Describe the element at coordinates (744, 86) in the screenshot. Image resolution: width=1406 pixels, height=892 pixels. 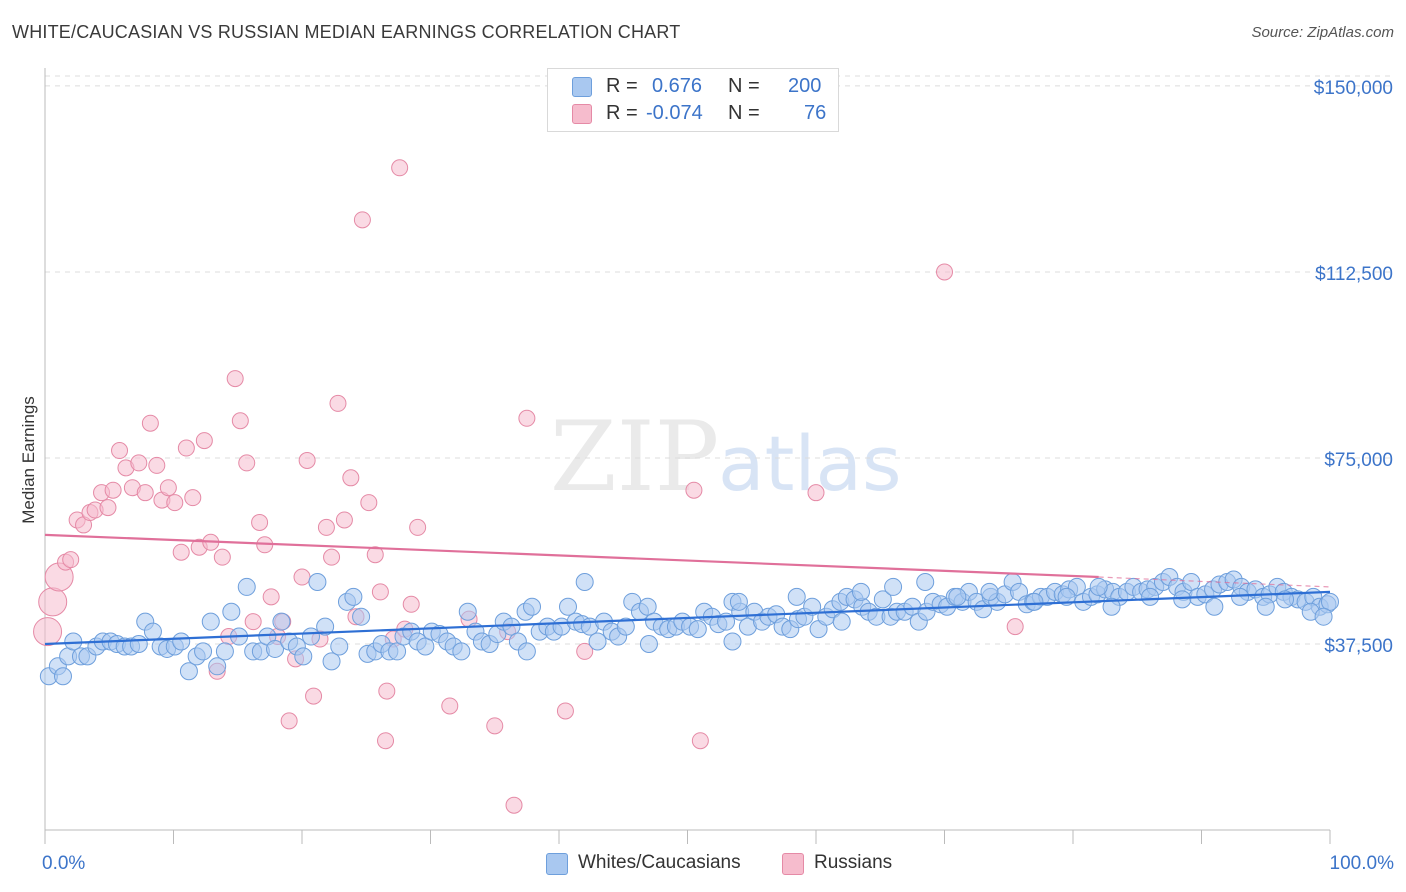
I see `legend-n-label: N =` at that location.